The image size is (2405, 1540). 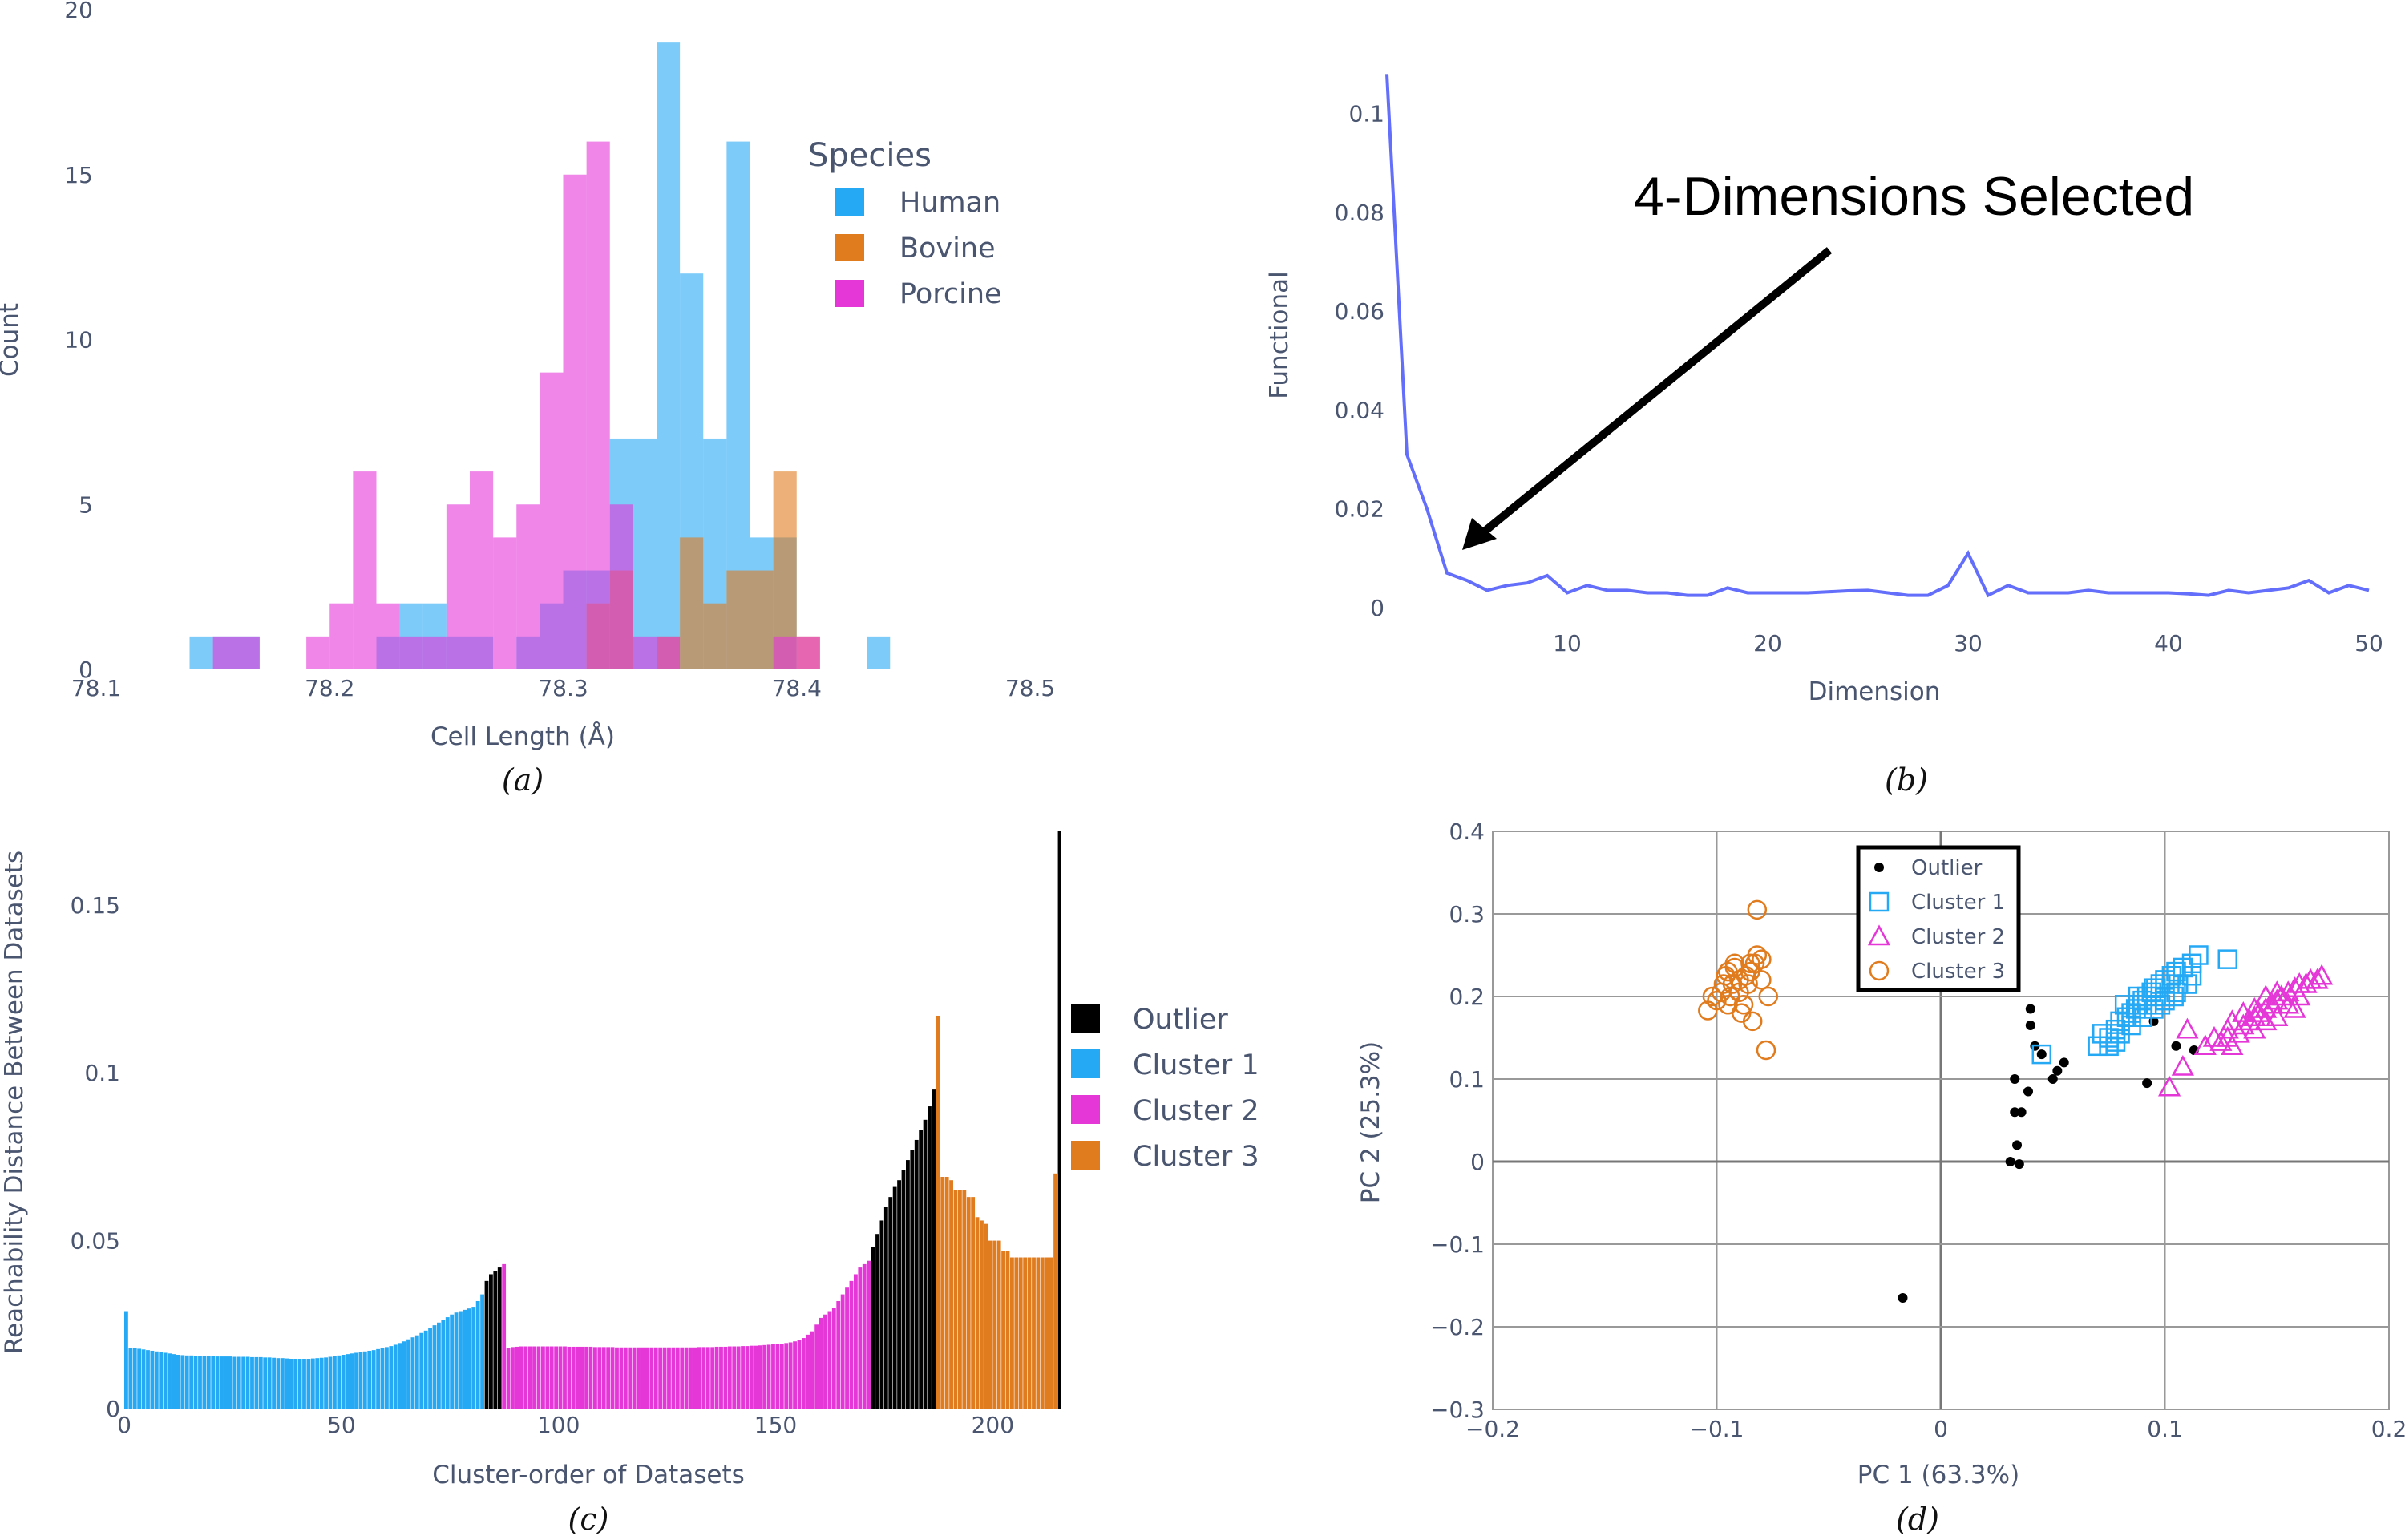 What do you see at coordinates (2368, 644) in the screenshot?
I see `x-tick-label: 50` at bounding box center [2368, 644].